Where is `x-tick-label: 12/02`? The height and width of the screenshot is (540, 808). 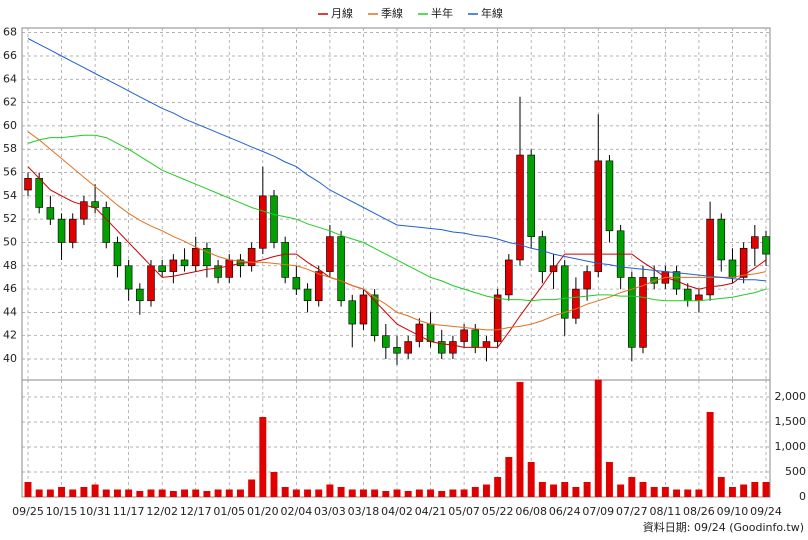 x-tick-label: 12/02 is located at coordinates (162, 511).